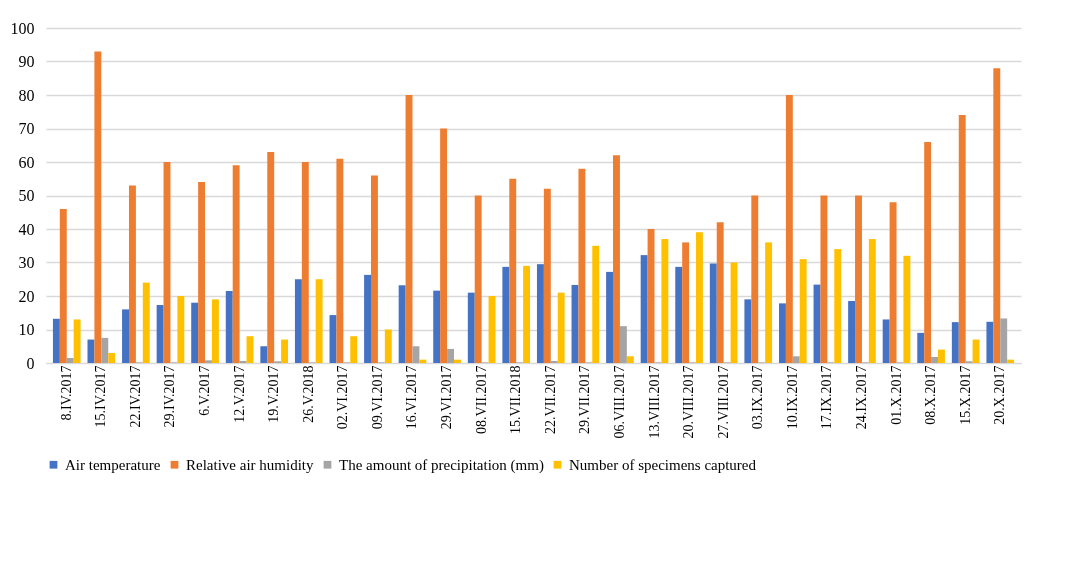 The height and width of the screenshot is (580, 1091). I want to click on x-tick-label: 10.IX.2017, so click(792, 397).